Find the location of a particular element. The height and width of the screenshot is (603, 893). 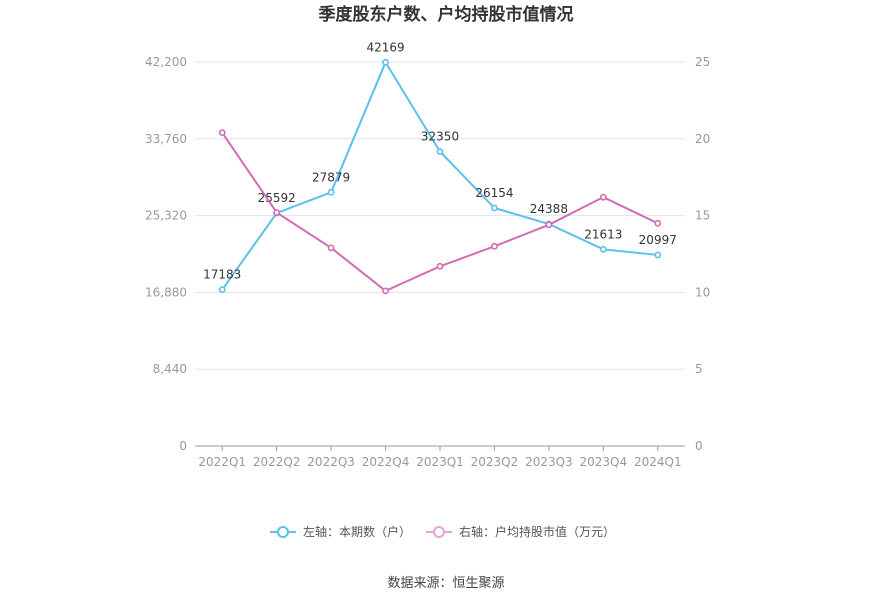

left-axis-ticks: 0 8,440 16,880 25,320 33,760 42,200 is located at coordinates (166, 254).